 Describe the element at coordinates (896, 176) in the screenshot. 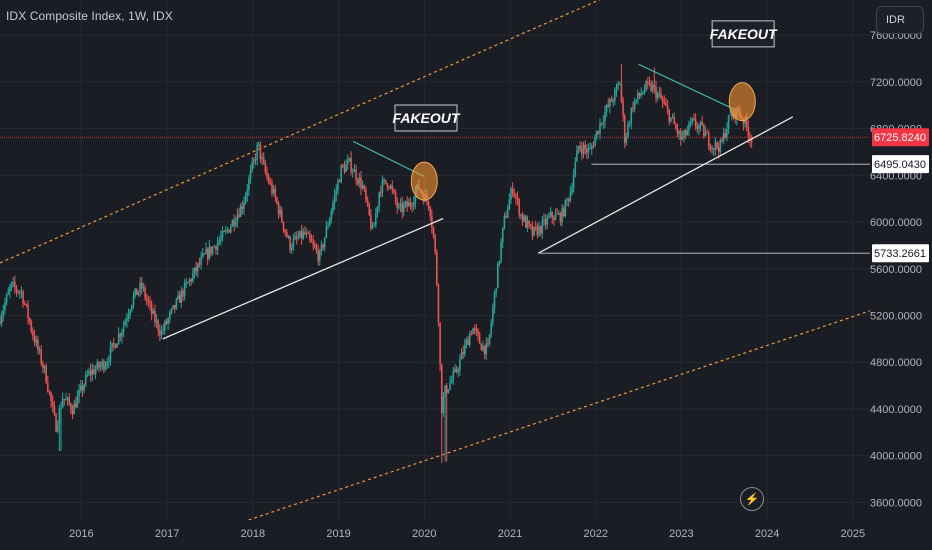

I see `y-tick-label: 6400.0000` at that location.